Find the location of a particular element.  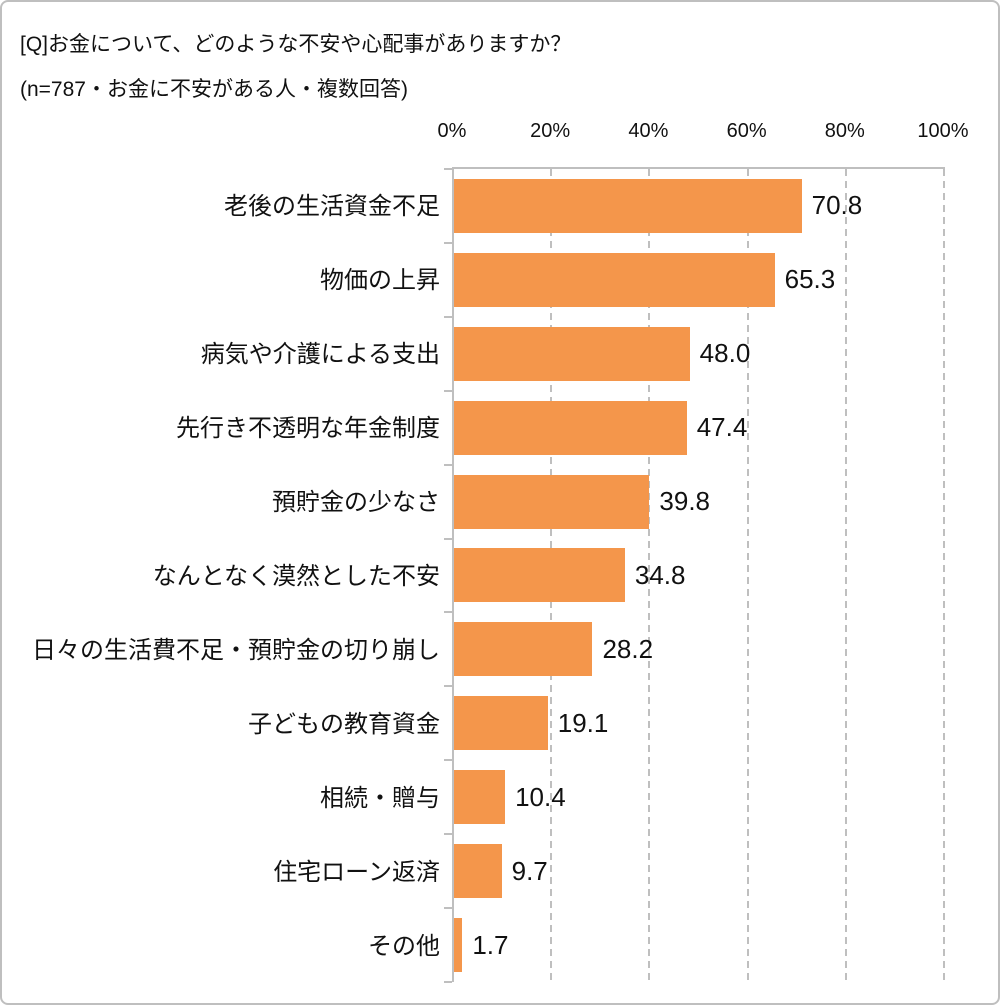

category-label: 先行き不透明な年金制度 is located at coordinates (308, 429).